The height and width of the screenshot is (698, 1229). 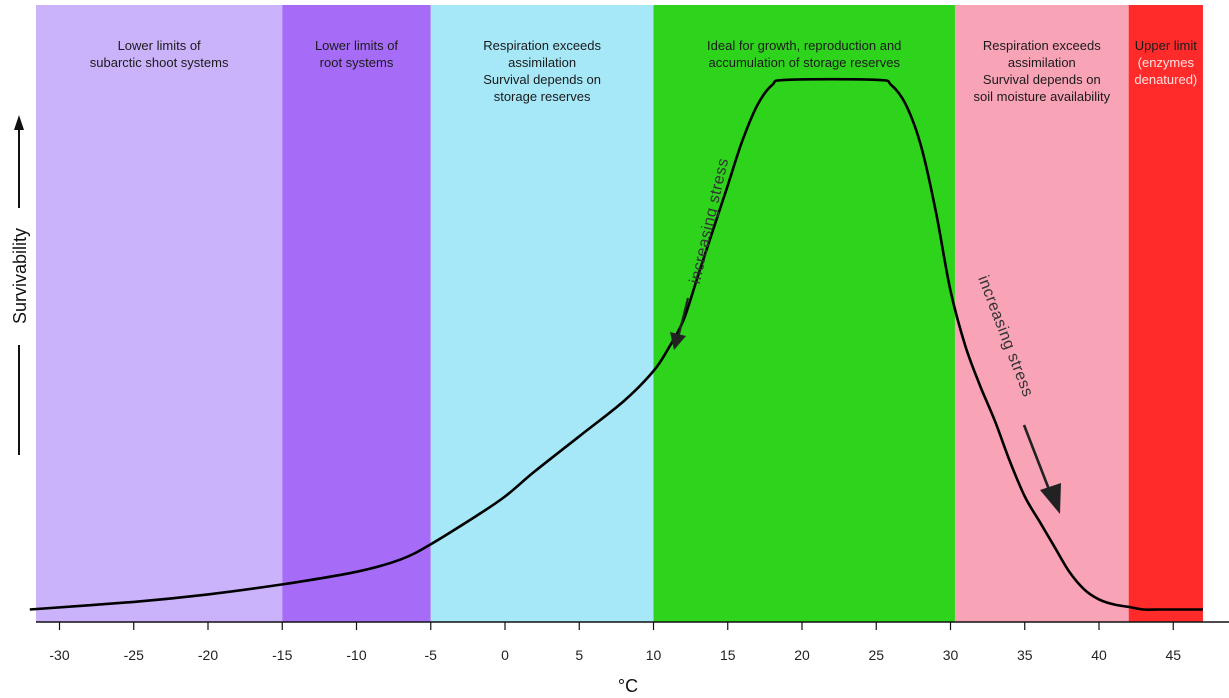 What do you see at coordinates (357, 62) in the screenshot?
I see `zone-label-line: root systems` at bounding box center [357, 62].